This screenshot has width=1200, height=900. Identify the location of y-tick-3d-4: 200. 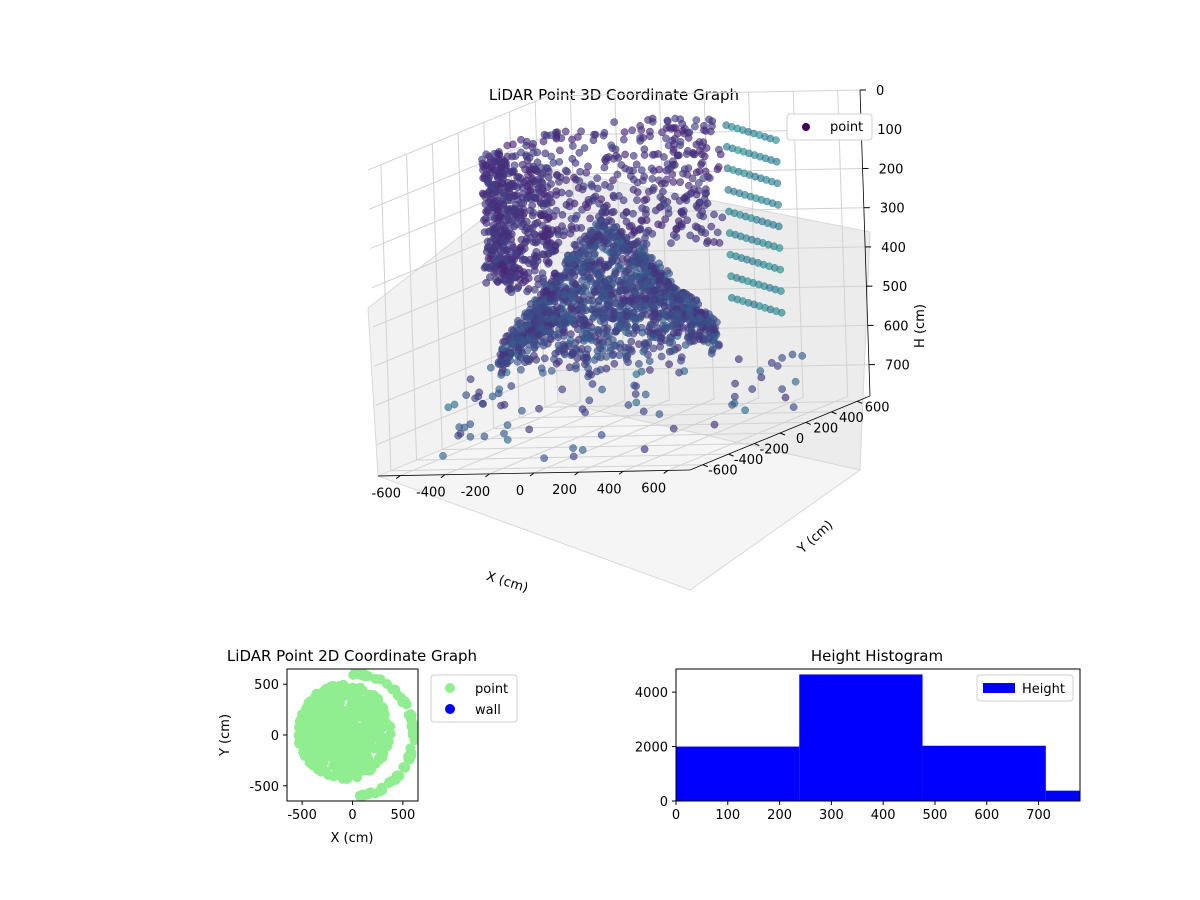
(825, 428).